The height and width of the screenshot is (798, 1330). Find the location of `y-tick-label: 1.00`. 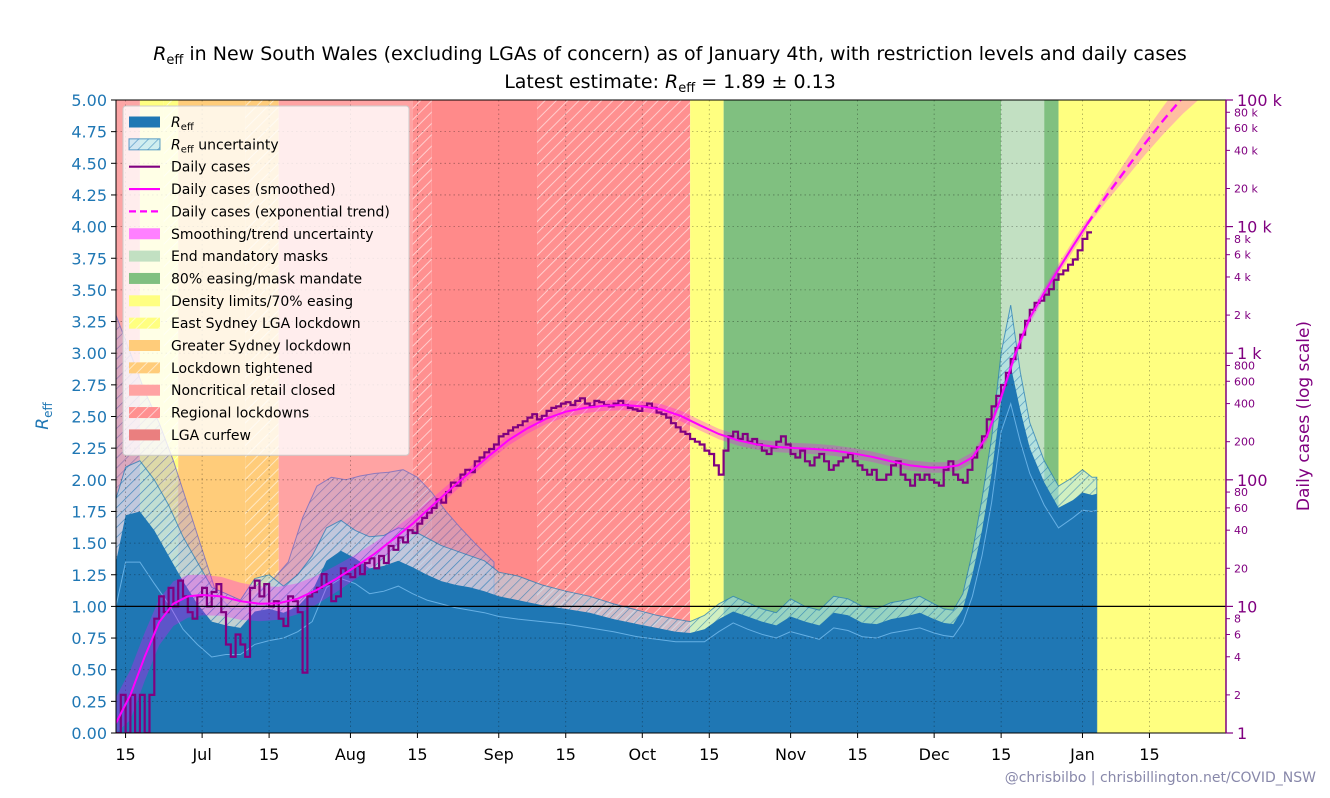

y-tick-label: 1.00 is located at coordinates (89, 606).